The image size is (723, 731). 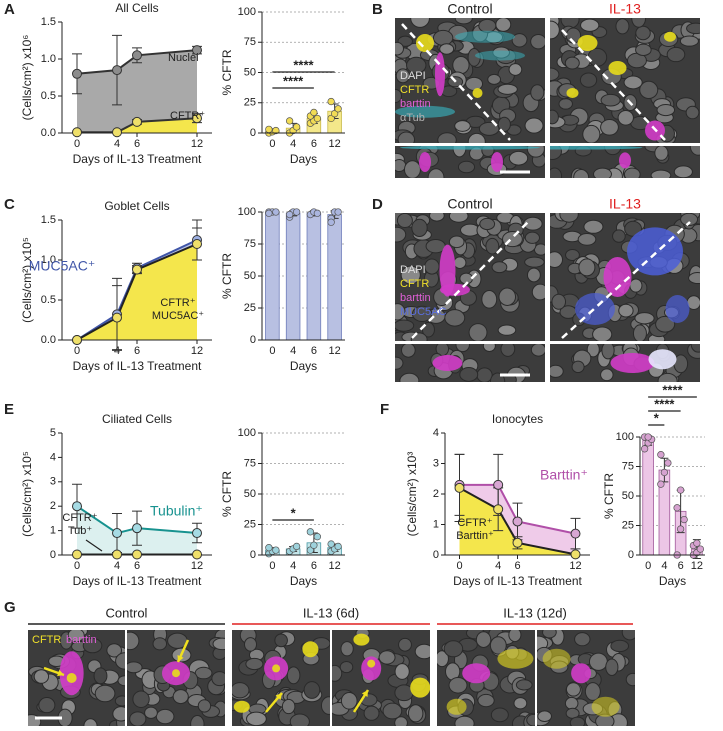 What do you see at coordinates (53, 433) in the screenshot?
I see `y-tick-label: 5` at bounding box center [53, 433].